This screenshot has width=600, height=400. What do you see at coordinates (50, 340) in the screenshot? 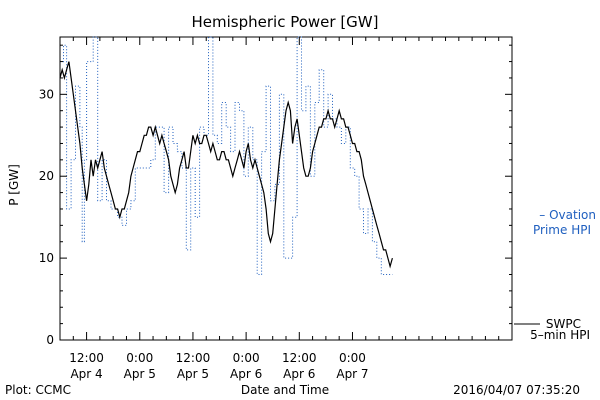
I see `y-tick-label: 0` at bounding box center [50, 340].